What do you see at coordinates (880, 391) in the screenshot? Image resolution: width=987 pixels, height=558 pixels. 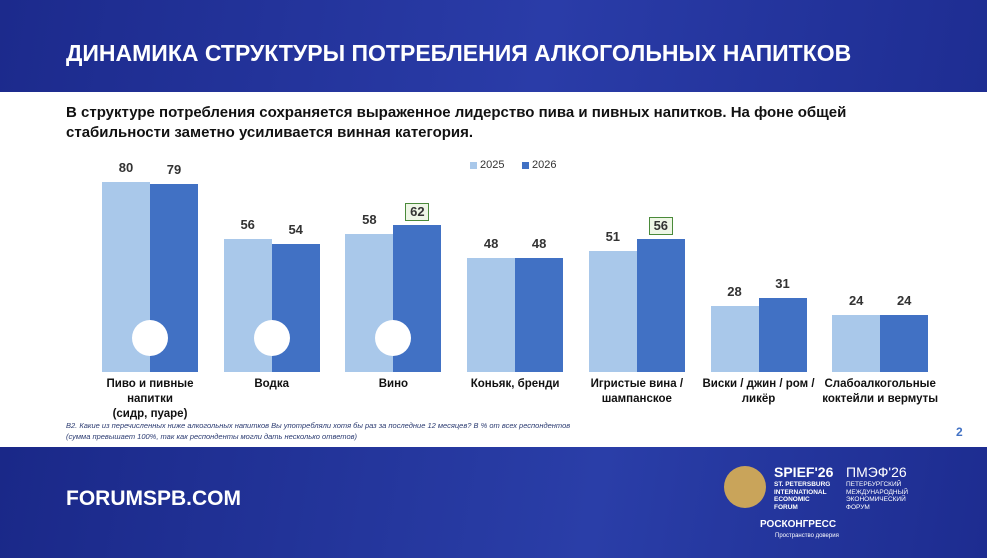 I see `x-tick-label: Слабоалкогольные коктейли и вермуты` at bounding box center [880, 391].